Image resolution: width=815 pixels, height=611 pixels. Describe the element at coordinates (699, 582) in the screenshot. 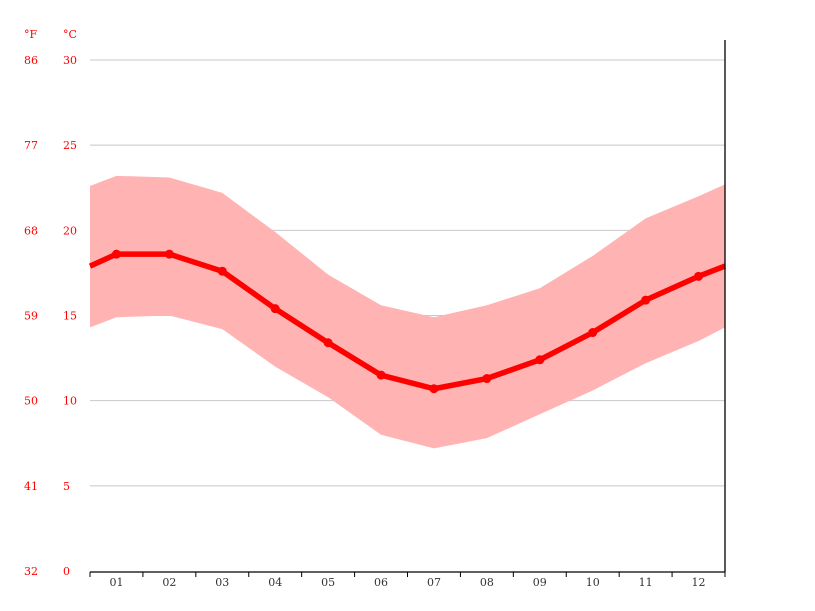

I see `x-tick-label: 12` at that location.